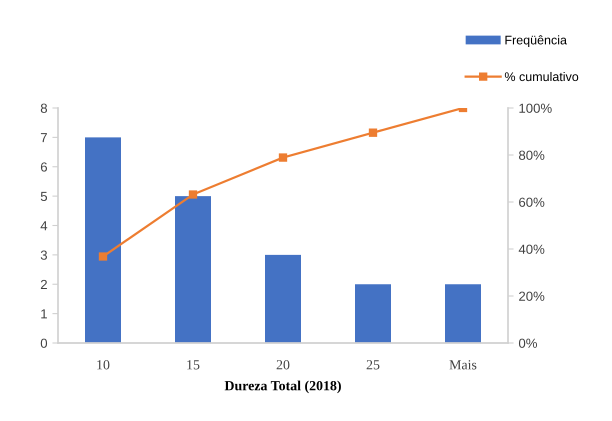 The height and width of the screenshot is (421, 612). Describe the element at coordinates (44, 343) in the screenshot. I see `y-tick-label: 0` at that location.